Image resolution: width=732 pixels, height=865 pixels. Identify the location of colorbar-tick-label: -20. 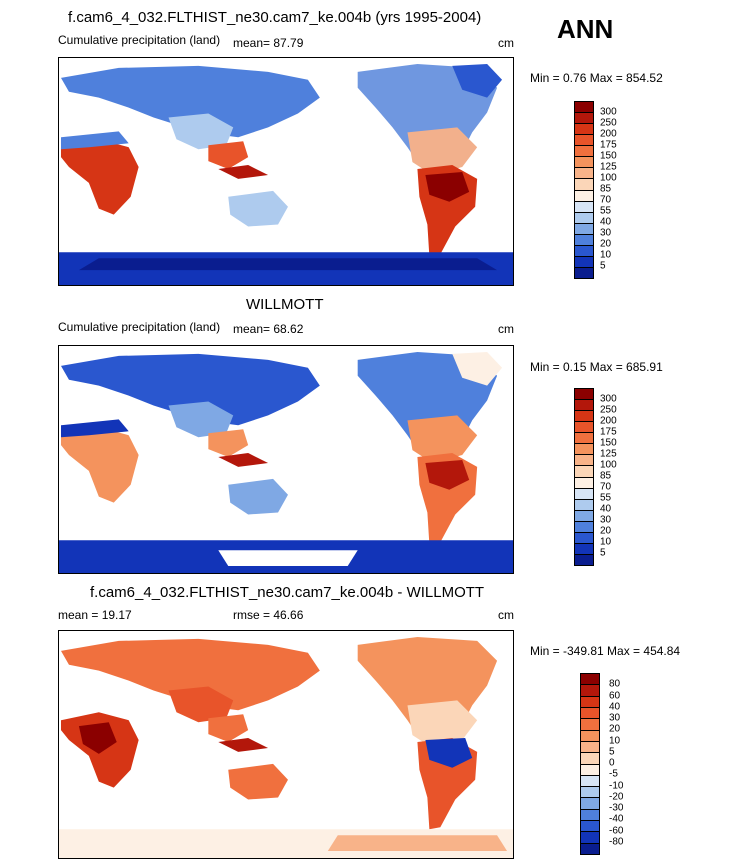
(616, 797).